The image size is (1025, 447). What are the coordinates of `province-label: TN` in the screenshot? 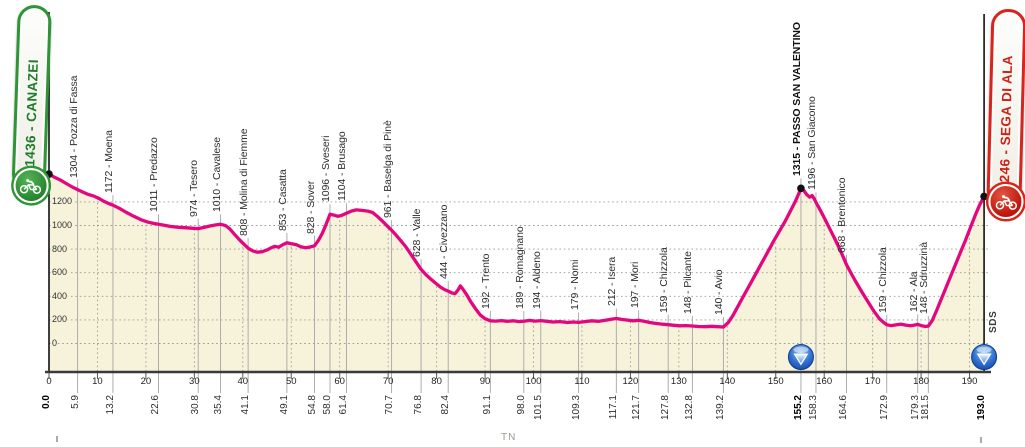 It's located at (509, 437).